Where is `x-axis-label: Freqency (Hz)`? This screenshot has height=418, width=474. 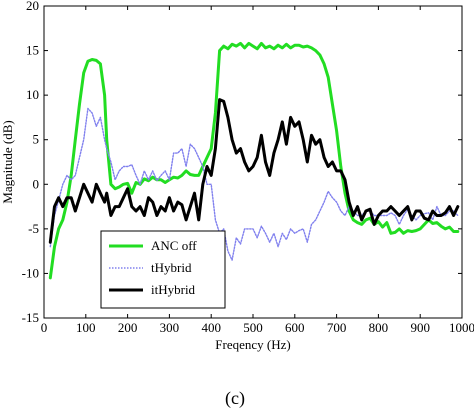 x-axis-label: Freqency (Hz) is located at coordinates (252, 344).